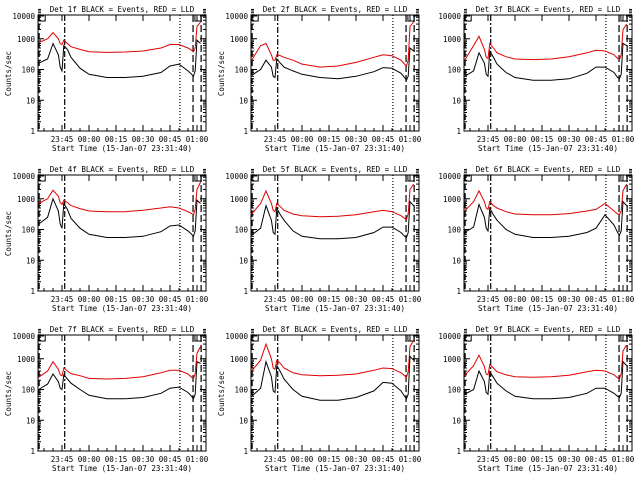  Describe the element at coordinates (122, 9) in the screenshot. I see `panel-title: Det 1f BLACK = Events, RED = LLD` at that location.